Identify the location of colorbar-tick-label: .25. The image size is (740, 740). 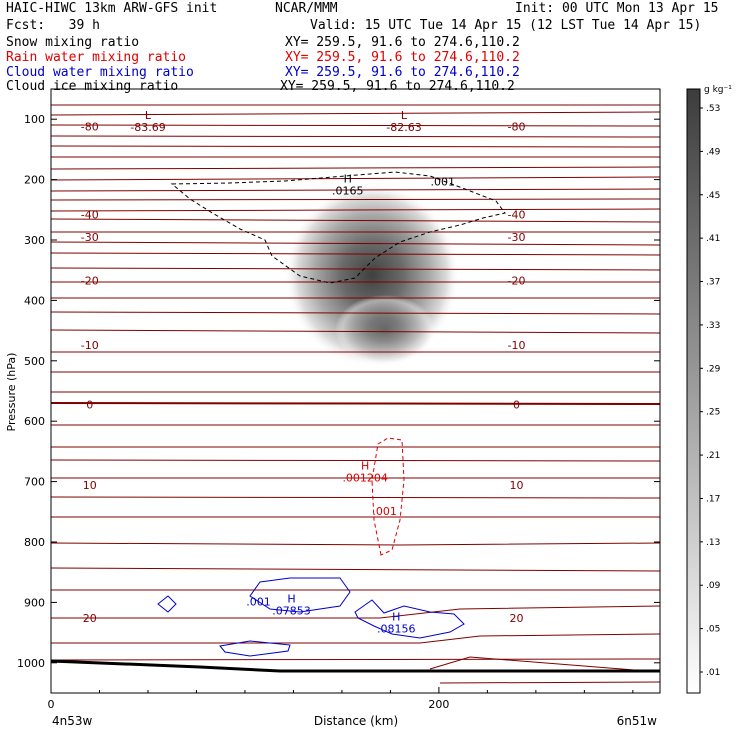
(713, 413).